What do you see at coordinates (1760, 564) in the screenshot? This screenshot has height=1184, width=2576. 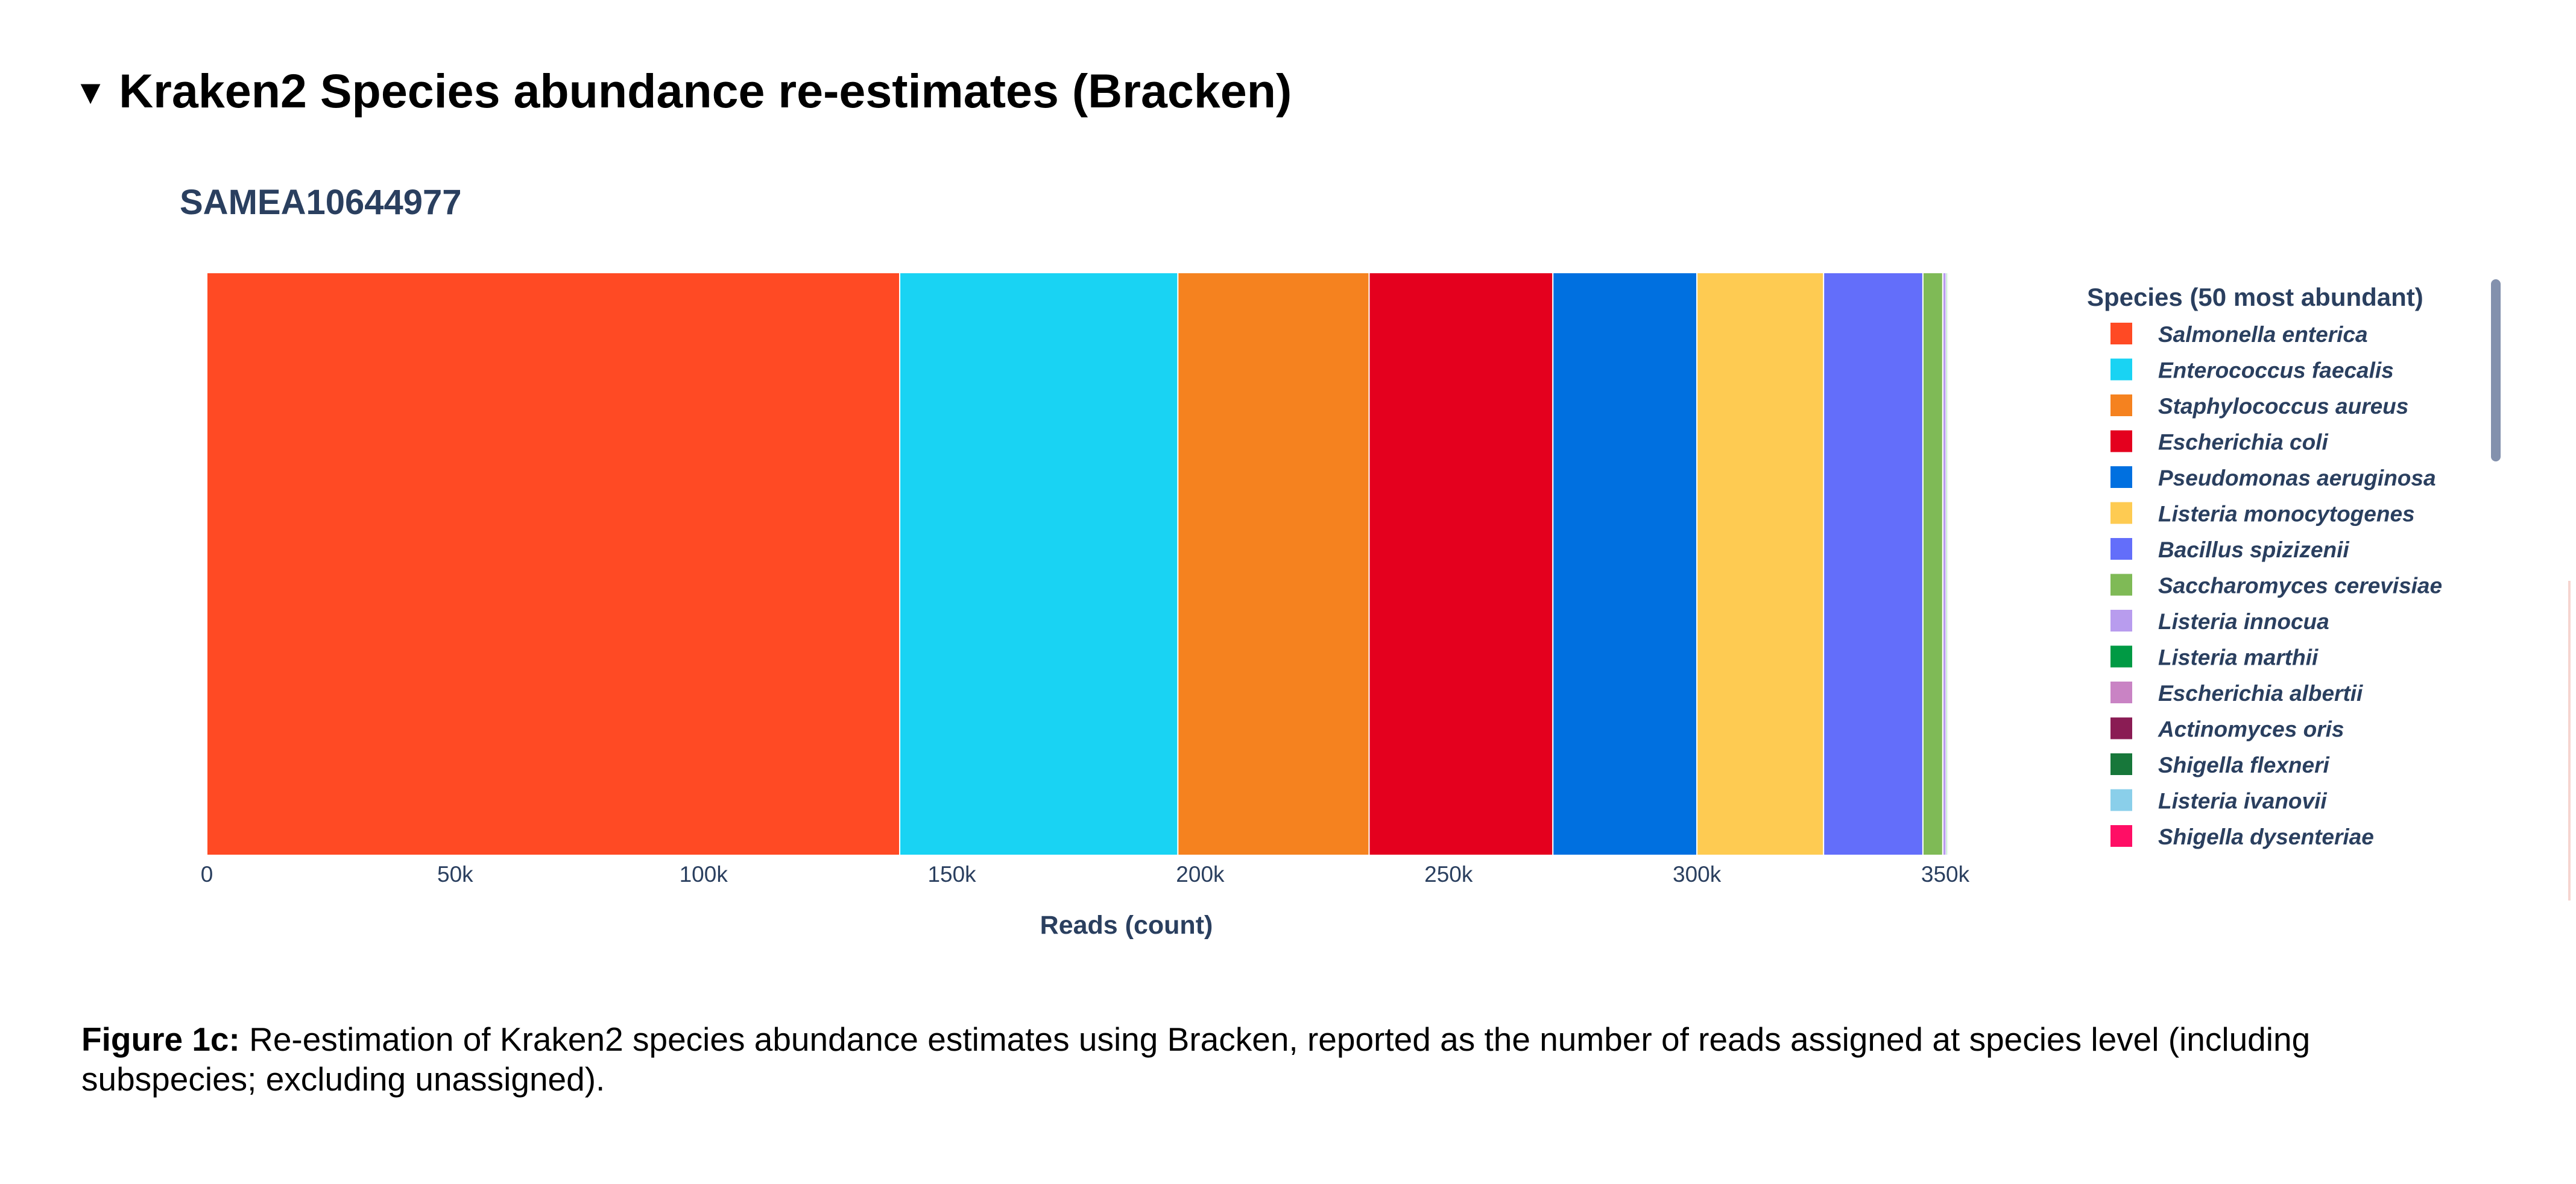 I see `bar-segment-listeria-monocytogenes` at bounding box center [1760, 564].